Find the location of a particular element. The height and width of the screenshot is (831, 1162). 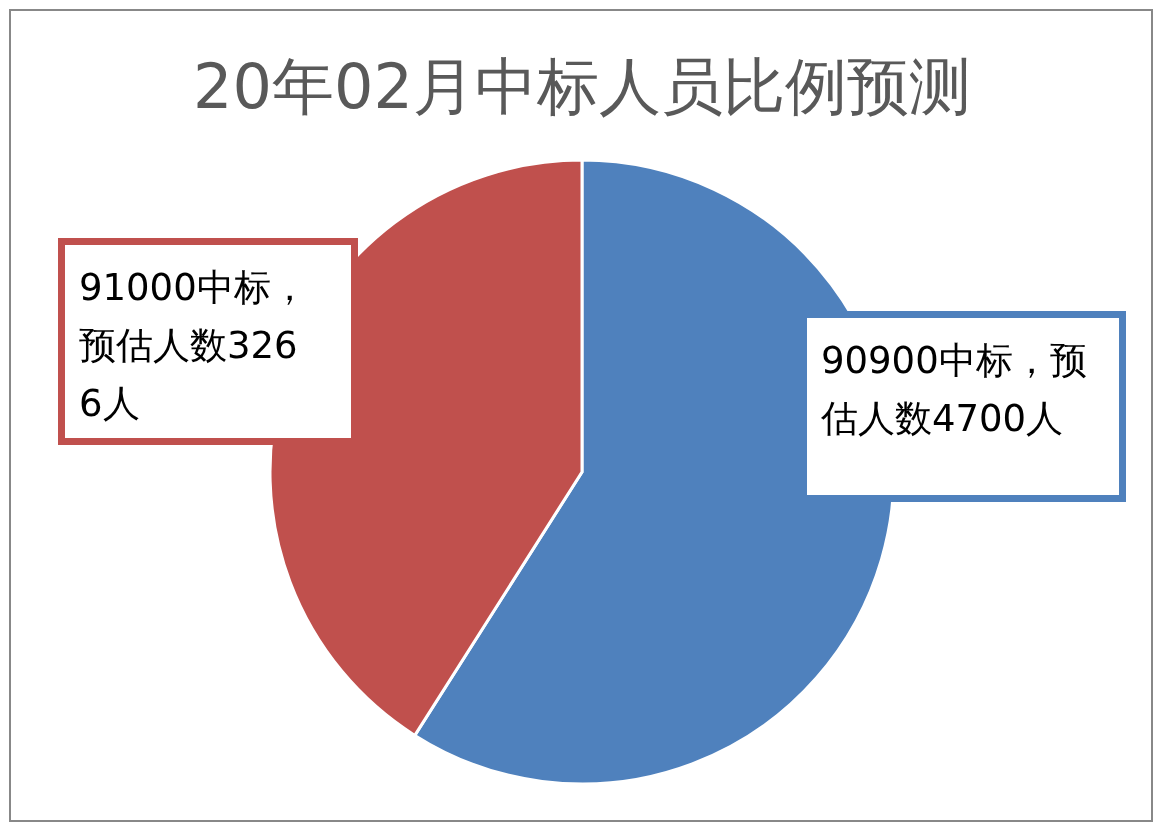

slice-label: 91000中标，预估人数3266人 is located at coordinates (194, 346).